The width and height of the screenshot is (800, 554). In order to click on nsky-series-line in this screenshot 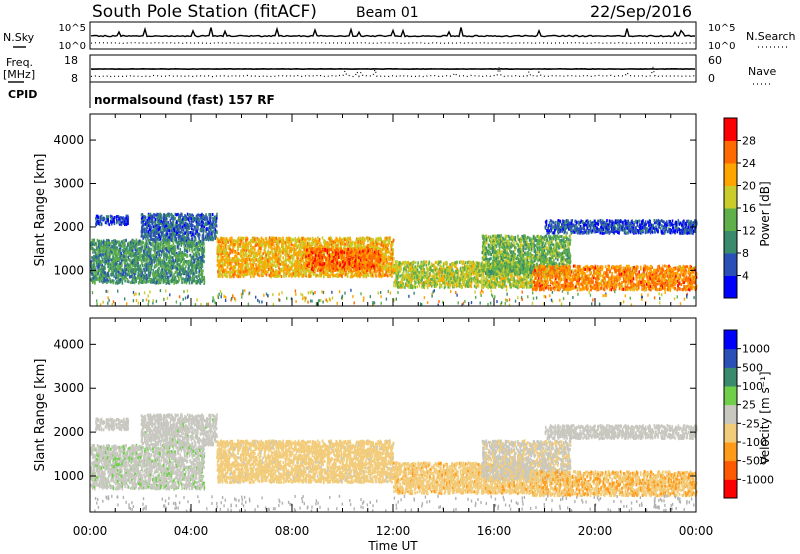, I will do `click(393, 32)`.